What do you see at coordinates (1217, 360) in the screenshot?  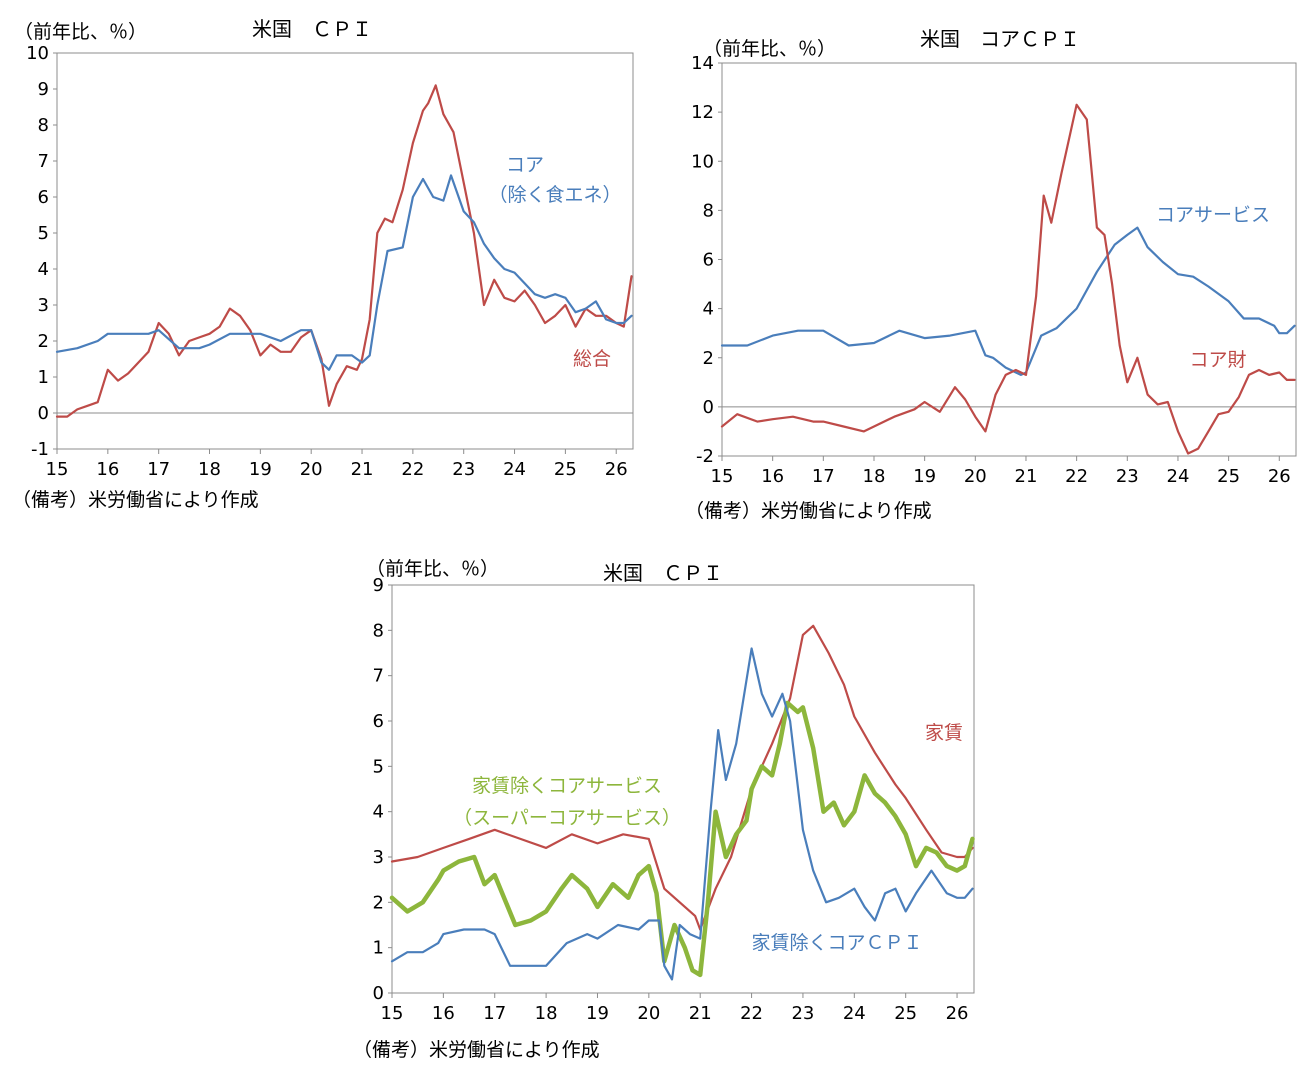 I see `label-core-goods: コア財` at bounding box center [1217, 360].